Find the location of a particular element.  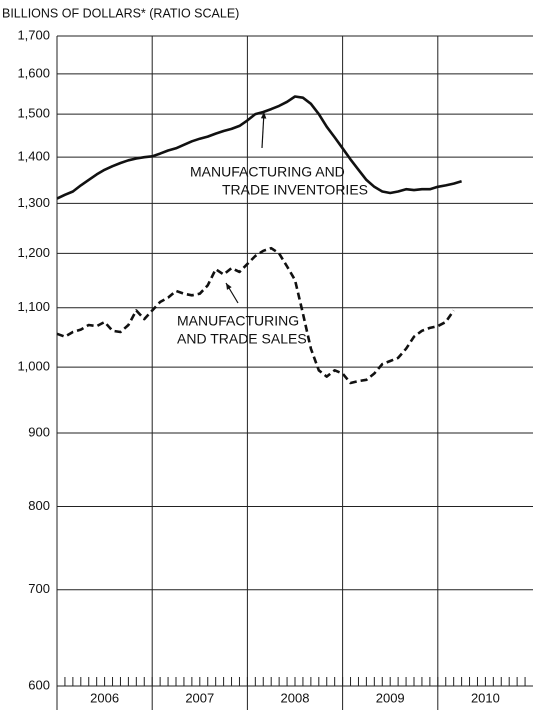

y-tick-label: 1,100 is located at coordinates (33, 306).